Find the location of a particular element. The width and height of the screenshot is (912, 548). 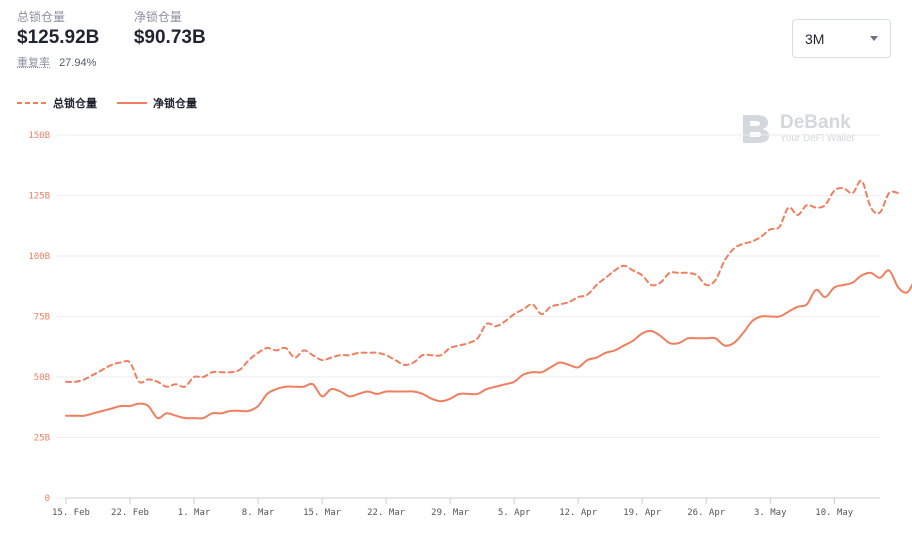

repeat-rate: 重复率 27.94% is located at coordinates (56, 62).